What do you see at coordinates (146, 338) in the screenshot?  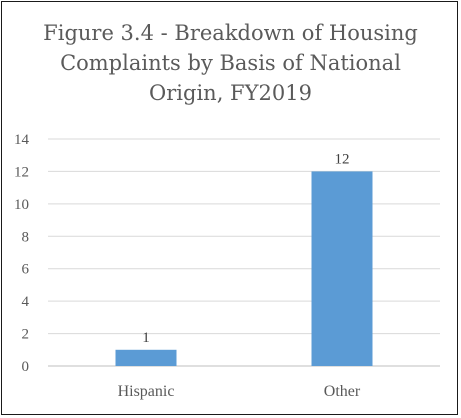 I see `data-label: 1` at bounding box center [146, 338].